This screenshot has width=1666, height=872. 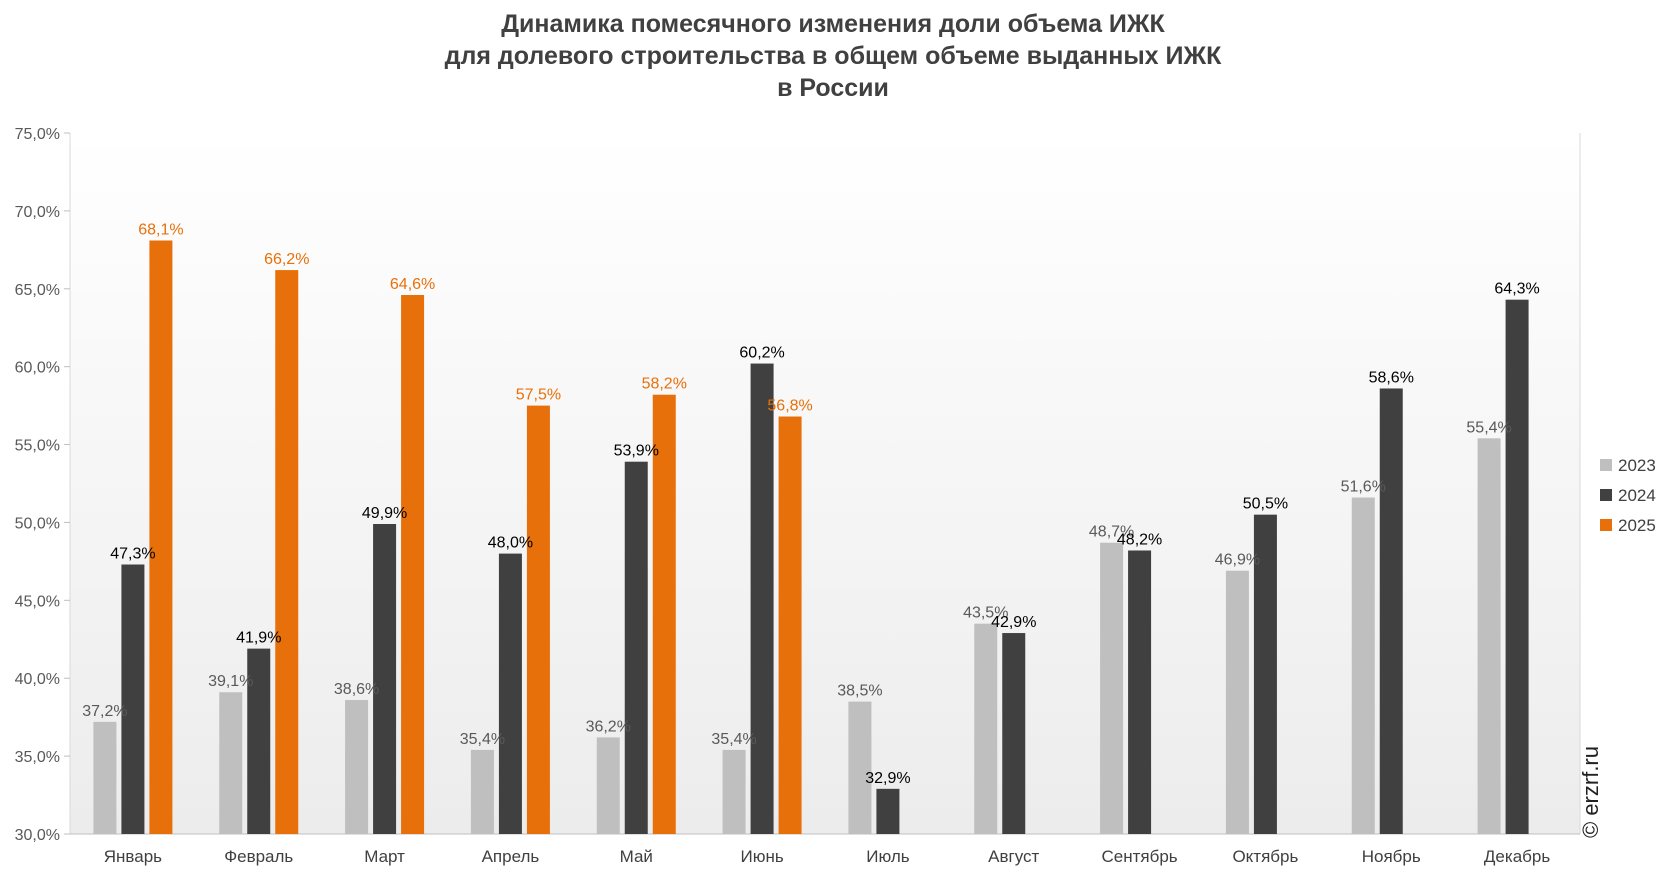 What do you see at coordinates (384, 856) in the screenshot?
I see `x-tick-label: Март` at bounding box center [384, 856].